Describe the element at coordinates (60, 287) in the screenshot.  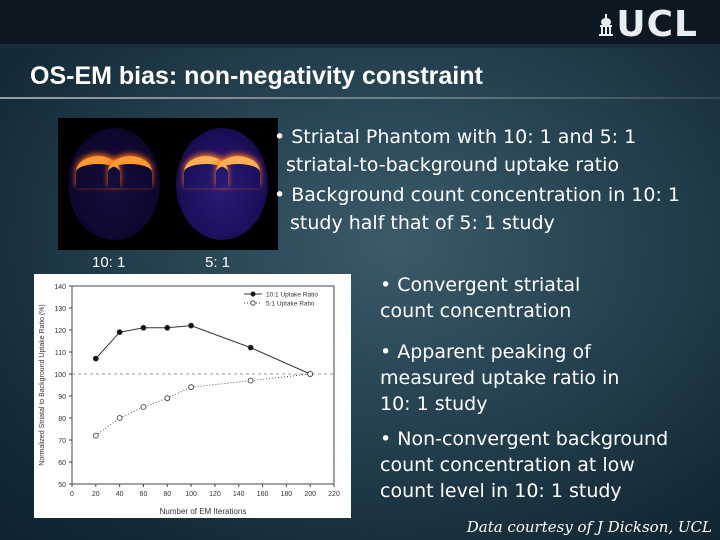
I see `y-tick-label: 140` at that location.